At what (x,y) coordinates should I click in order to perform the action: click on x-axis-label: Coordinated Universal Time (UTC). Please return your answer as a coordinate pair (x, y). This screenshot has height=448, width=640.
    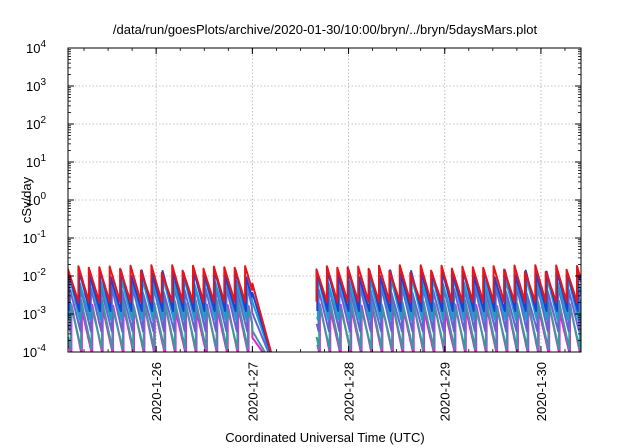
    Looking at the image, I should click on (324, 437).